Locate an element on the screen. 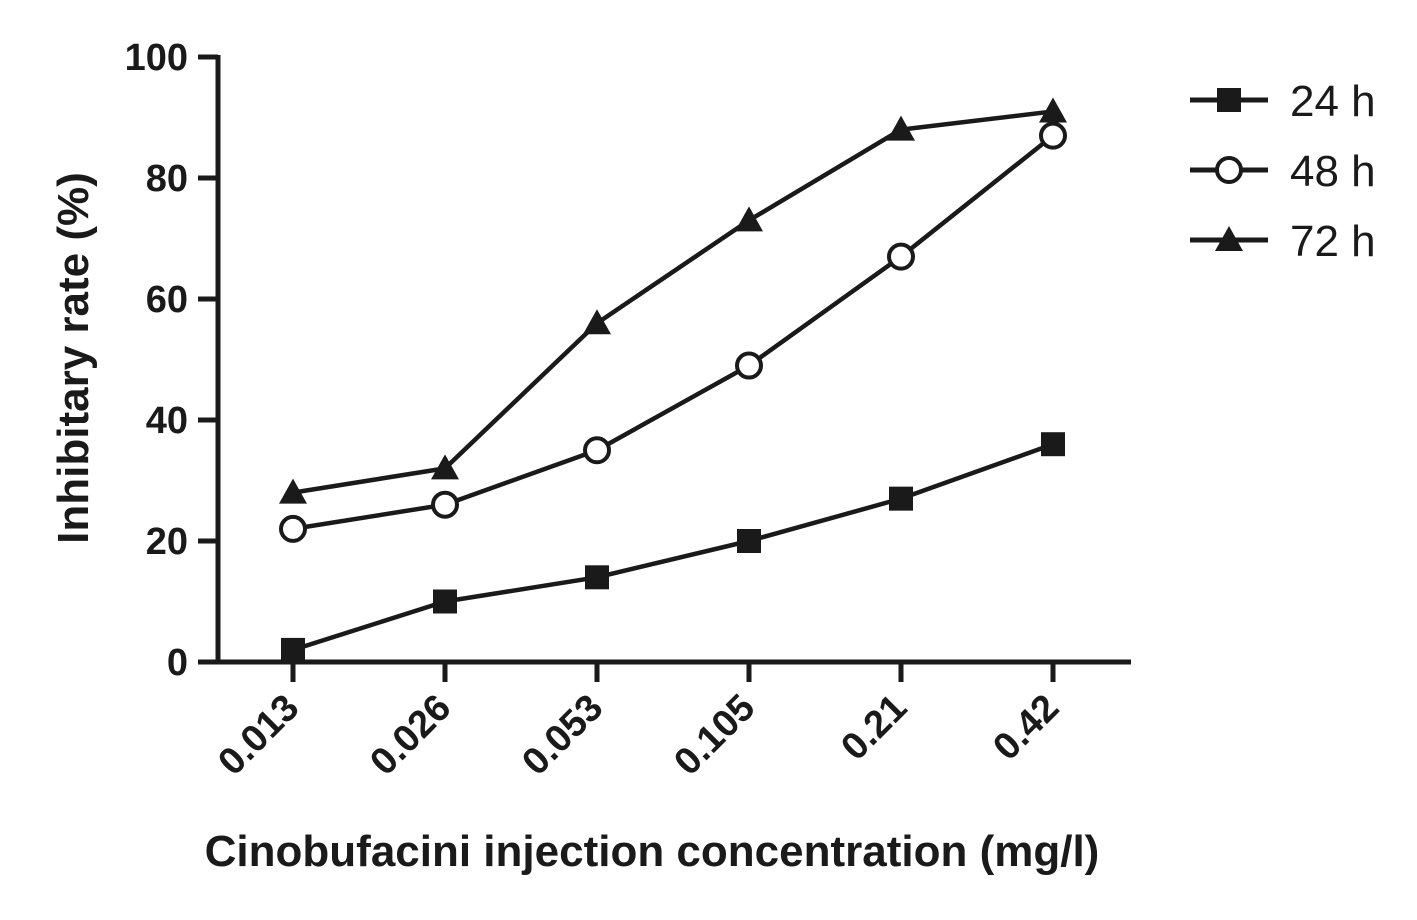 This screenshot has height=920, width=1417. y-tick-label: 60 is located at coordinates (167, 300).